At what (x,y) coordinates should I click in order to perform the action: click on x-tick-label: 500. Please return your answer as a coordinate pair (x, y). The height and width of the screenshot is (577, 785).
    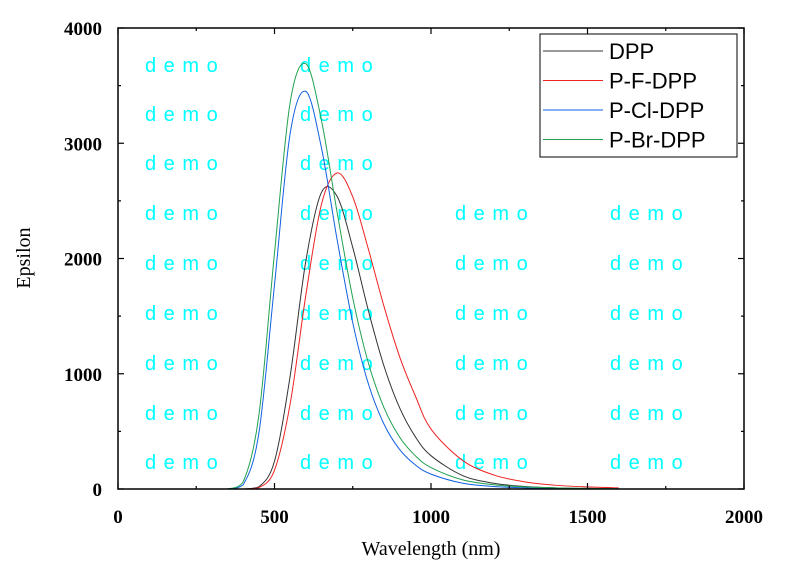
    Looking at the image, I should click on (274, 517).